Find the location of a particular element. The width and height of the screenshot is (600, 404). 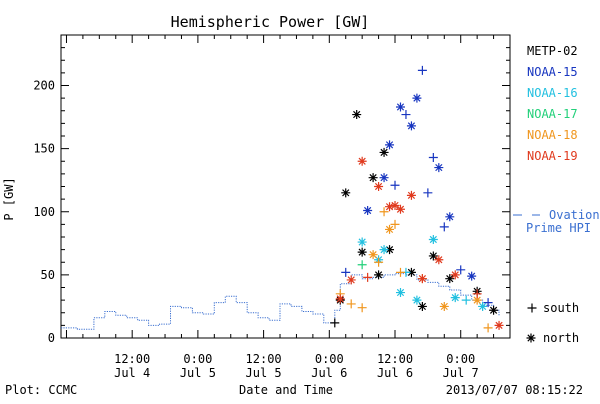

legend-entry: NOAA-15 is located at coordinates (552, 72).